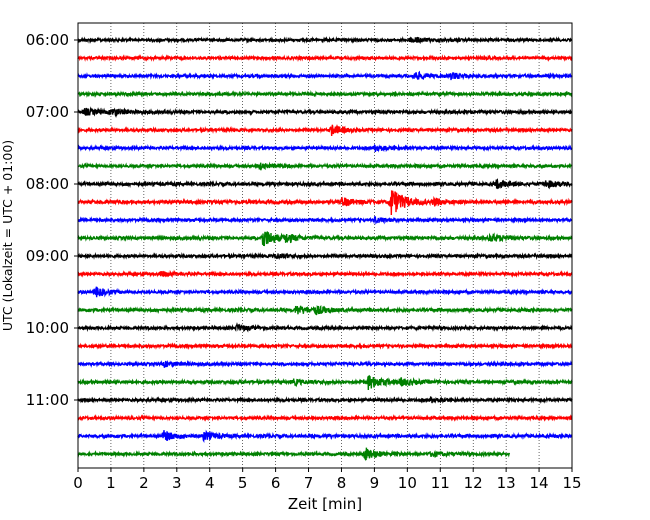 The image size is (650, 520). Describe the element at coordinates (342, 483) in the screenshot. I see `x-tick-label: 8` at that location.